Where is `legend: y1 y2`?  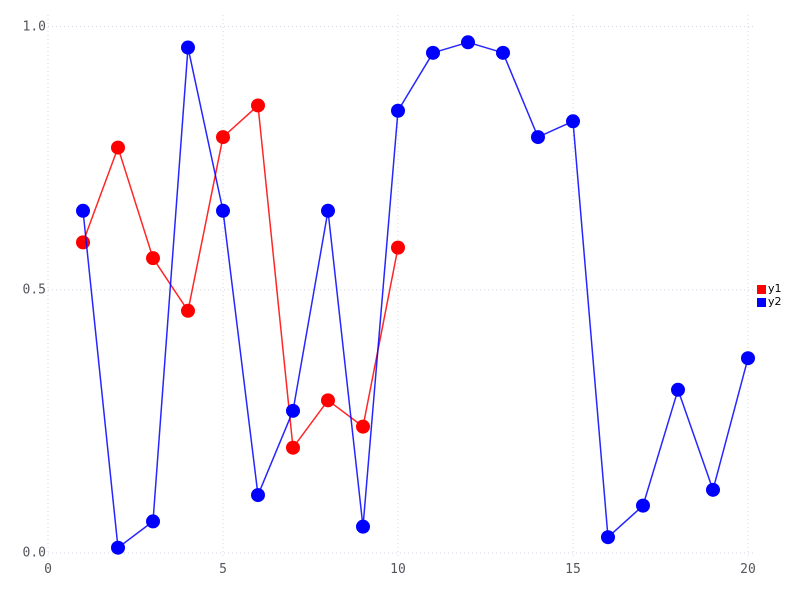
legend: y1 y2 is located at coordinates (769, 296).